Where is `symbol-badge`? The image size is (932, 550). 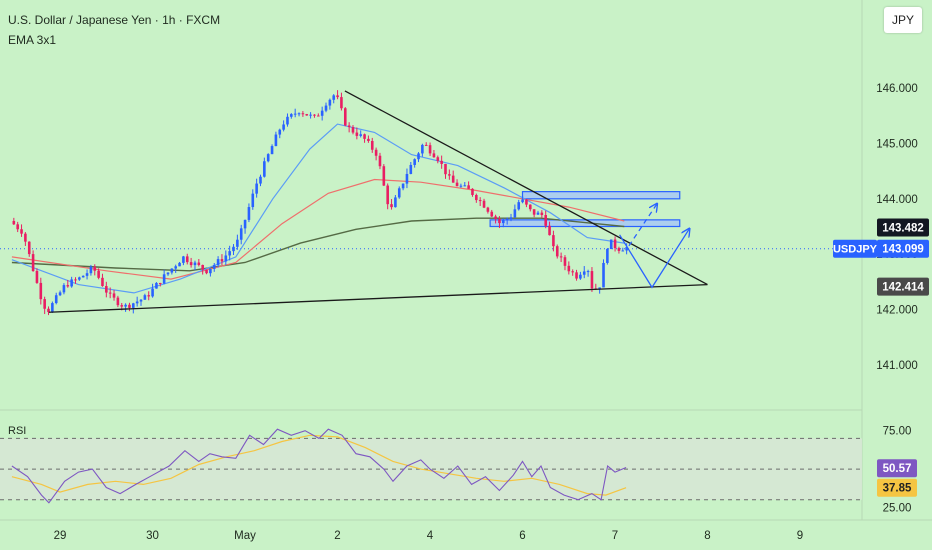
symbol-badge is located at coordinates (855, 248).